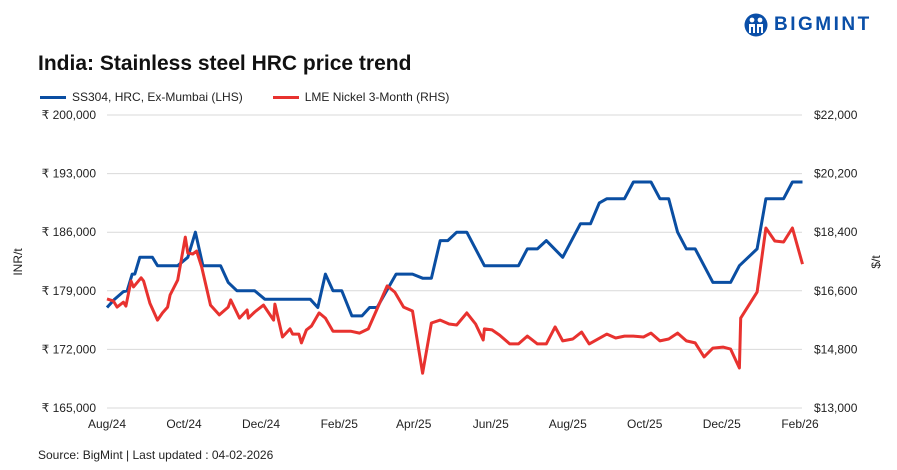 This screenshot has height=470, width=897. I want to click on y-tick-left: ₹ 179,000, so click(69, 291).